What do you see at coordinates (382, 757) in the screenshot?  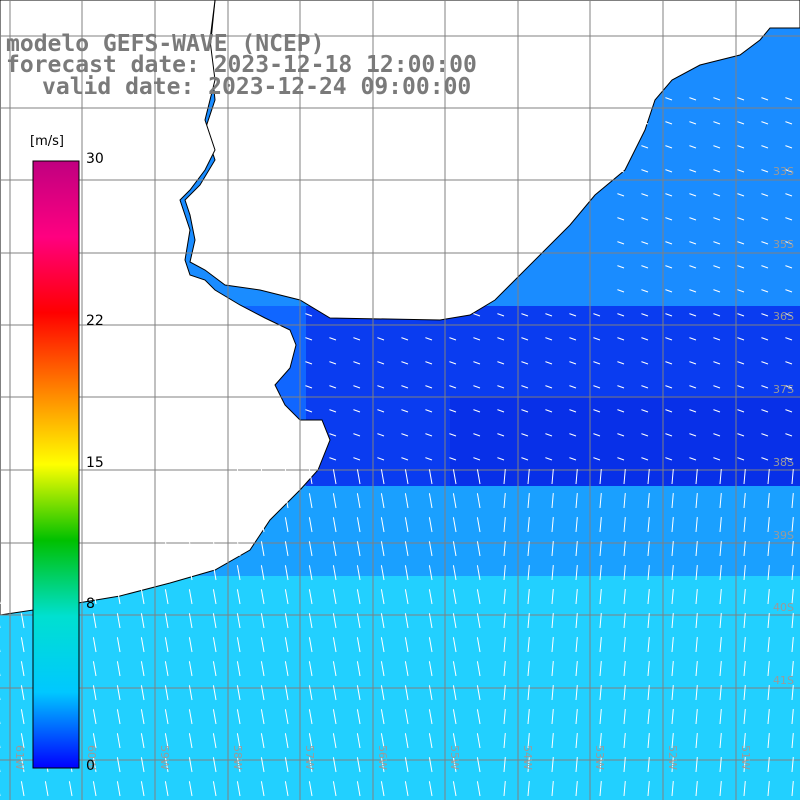 I see `longitude-label: 56W` at bounding box center [382, 757].